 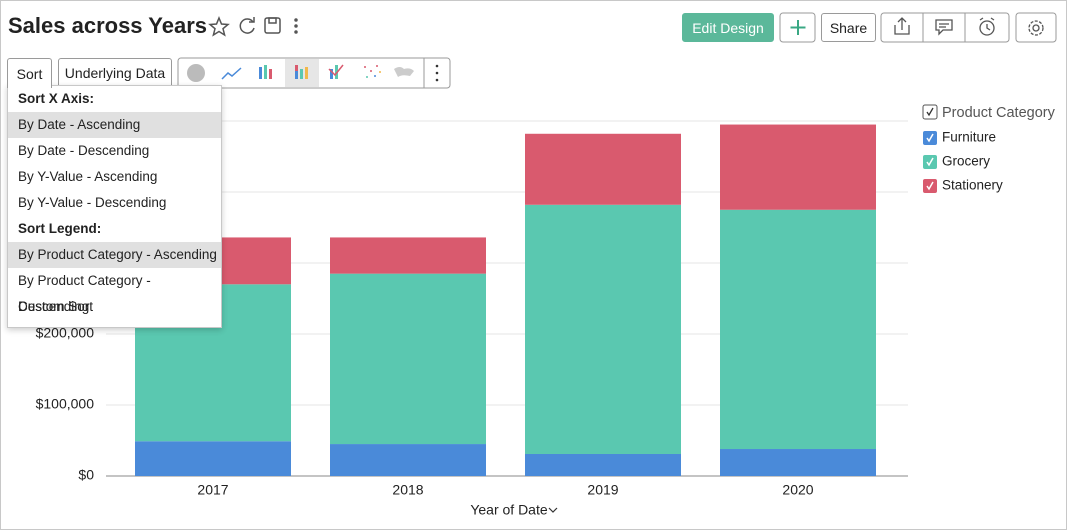 What do you see at coordinates (60, 228) in the screenshot?
I see `menu-heading: Sort Legend:` at bounding box center [60, 228].